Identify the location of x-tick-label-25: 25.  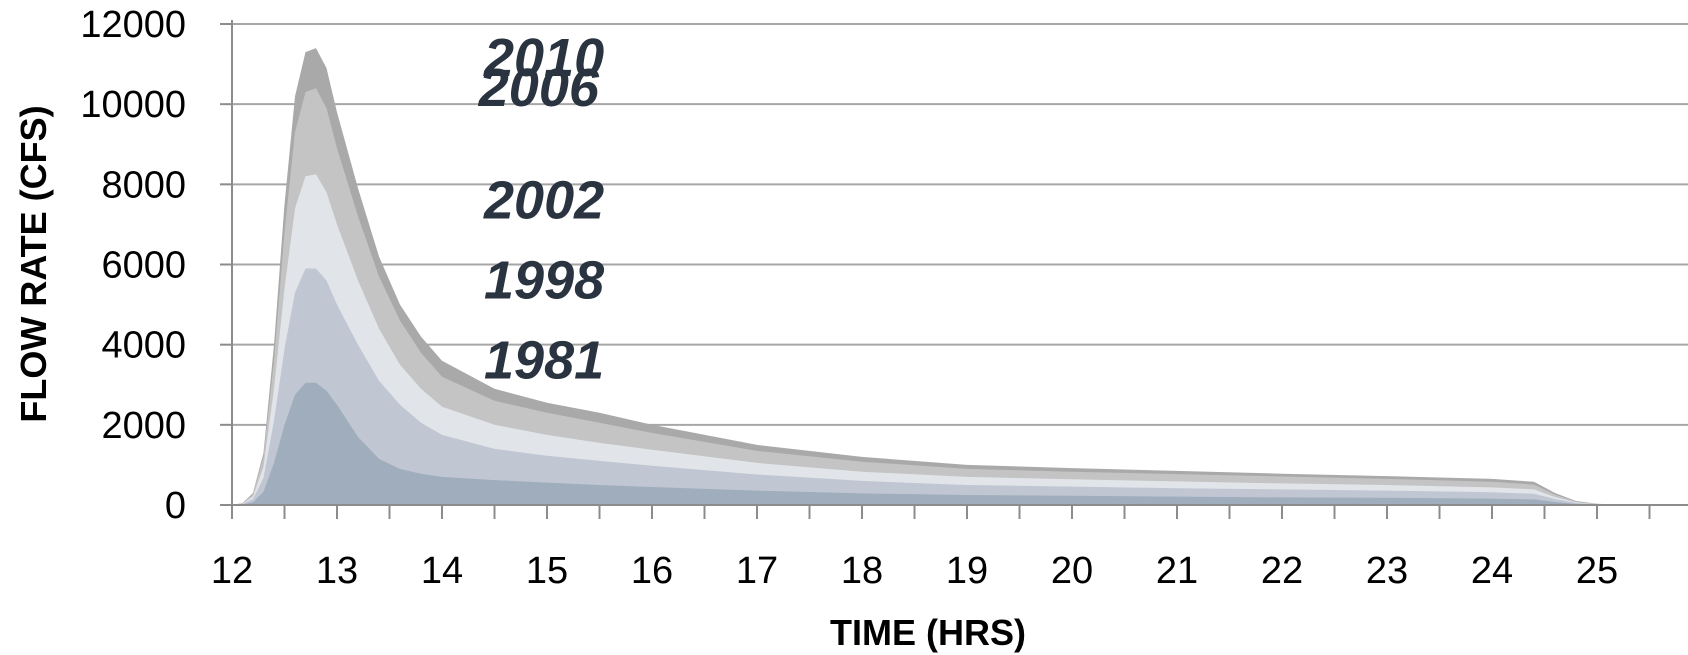
(1597, 571).